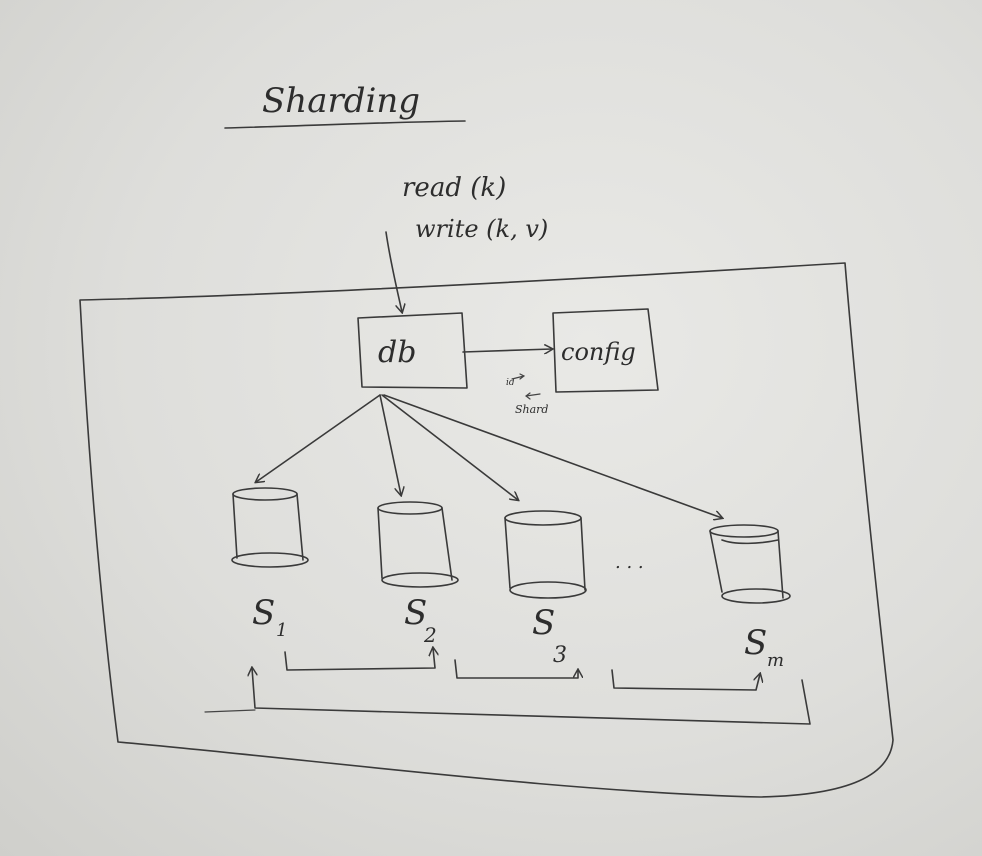 The width and height of the screenshot is (982, 856). Describe the element at coordinates (393, 271) in the screenshot. I see `request-arrow` at that location.